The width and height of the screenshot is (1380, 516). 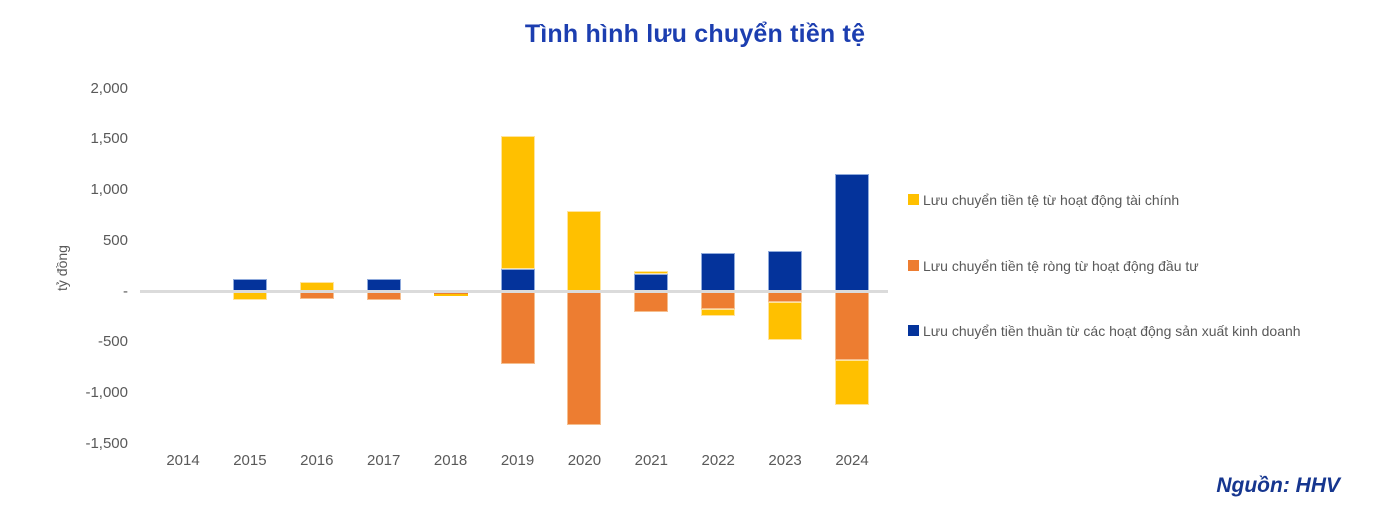 I want to click on y-tick--1500: -1,500, so click(x=106, y=443).